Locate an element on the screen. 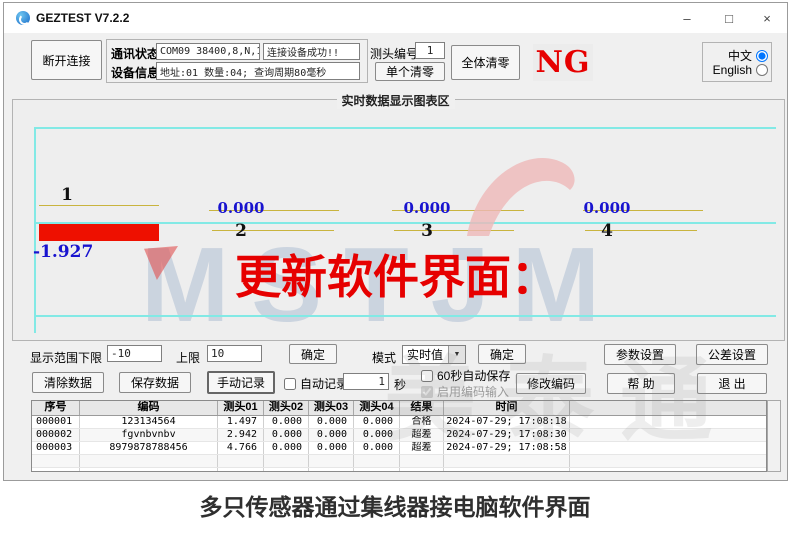 Image resolution: width=790 pixels, height=546 pixels. channel1-bar is located at coordinates (99, 232).